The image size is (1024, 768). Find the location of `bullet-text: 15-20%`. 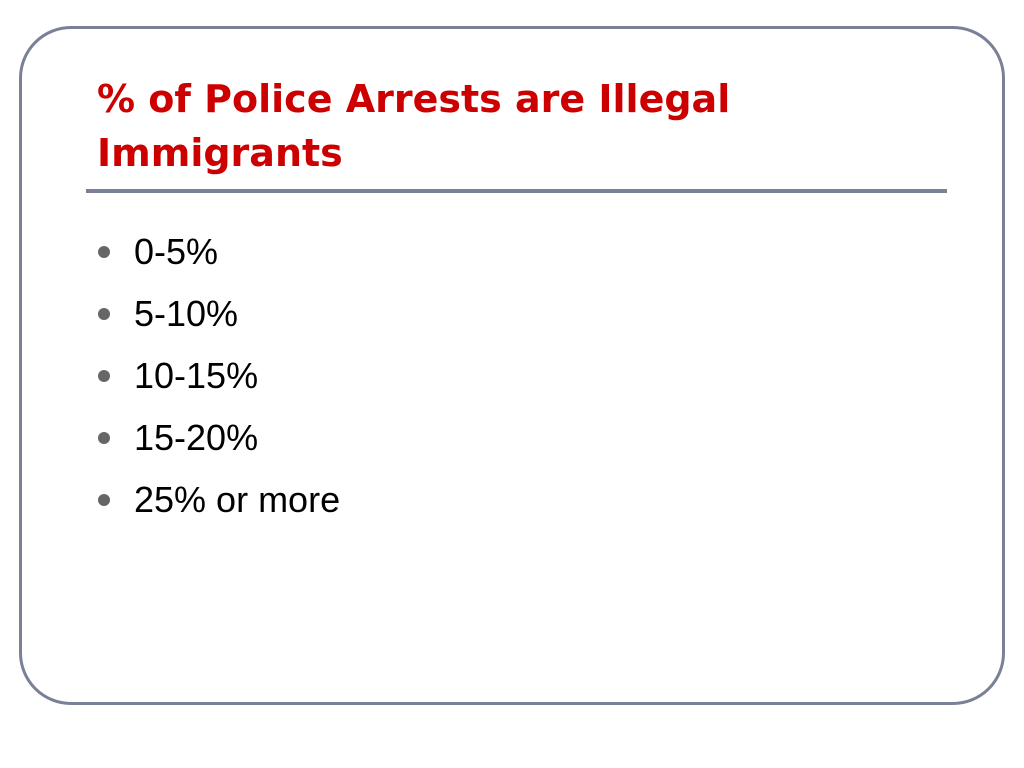

bullet-text: 15-20% is located at coordinates (196, 437).